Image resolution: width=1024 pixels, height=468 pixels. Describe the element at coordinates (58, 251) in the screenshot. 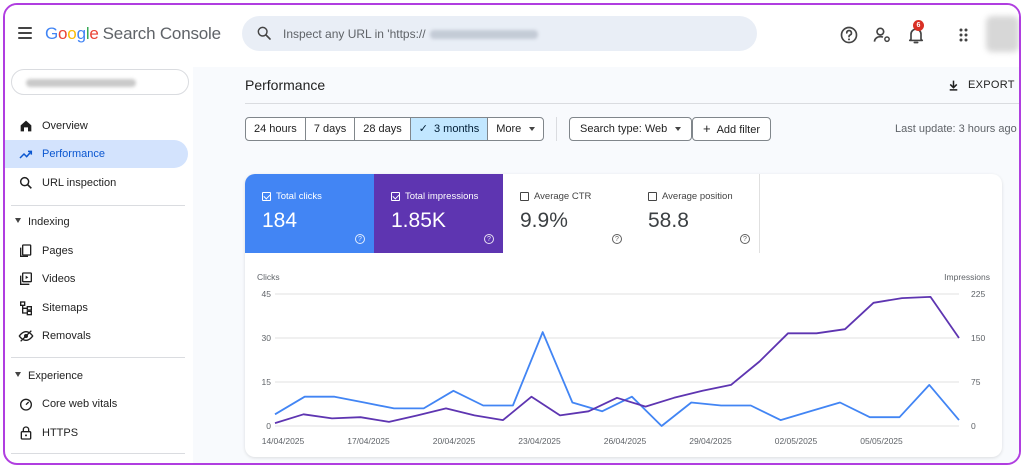

I see `sidebar-item-label: Pages` at that location.